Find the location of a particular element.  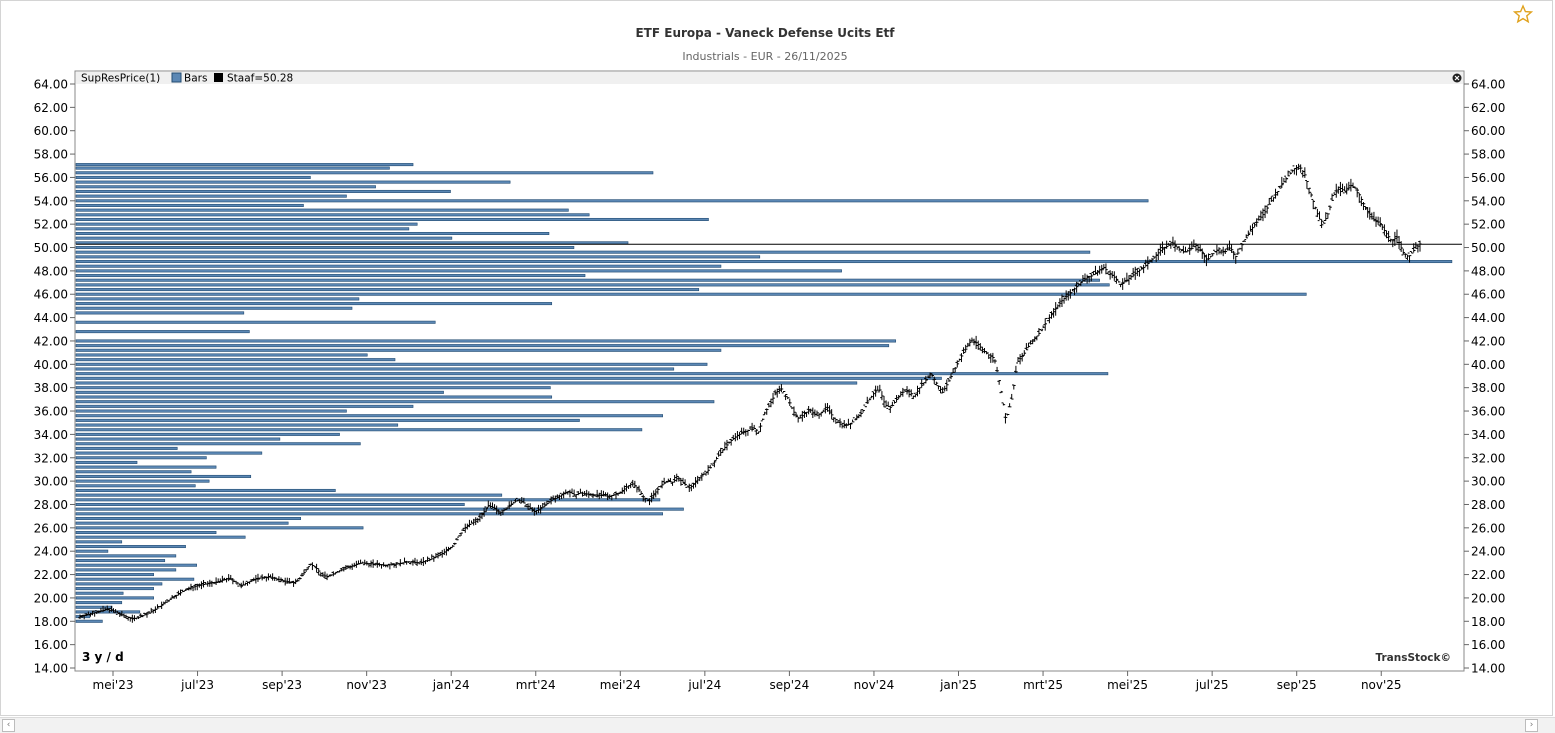

y-tick-label-right: 42.00 is located at coordinates (1488, 341).